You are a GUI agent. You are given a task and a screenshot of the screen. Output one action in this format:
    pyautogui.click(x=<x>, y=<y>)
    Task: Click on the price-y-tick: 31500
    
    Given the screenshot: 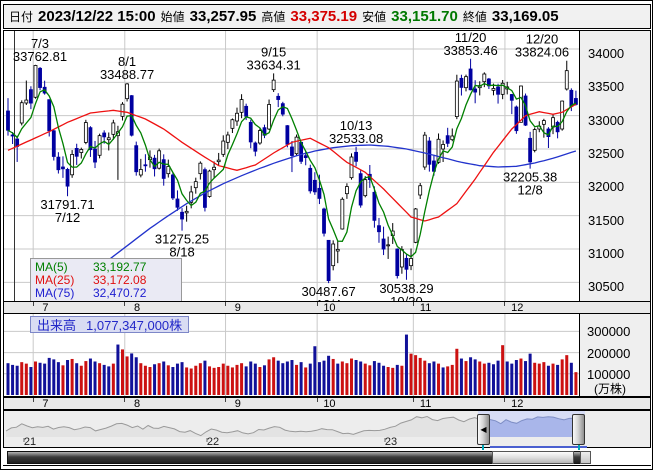 What is the action you would take?
    pyautogui.click(x=606, y=220)
    